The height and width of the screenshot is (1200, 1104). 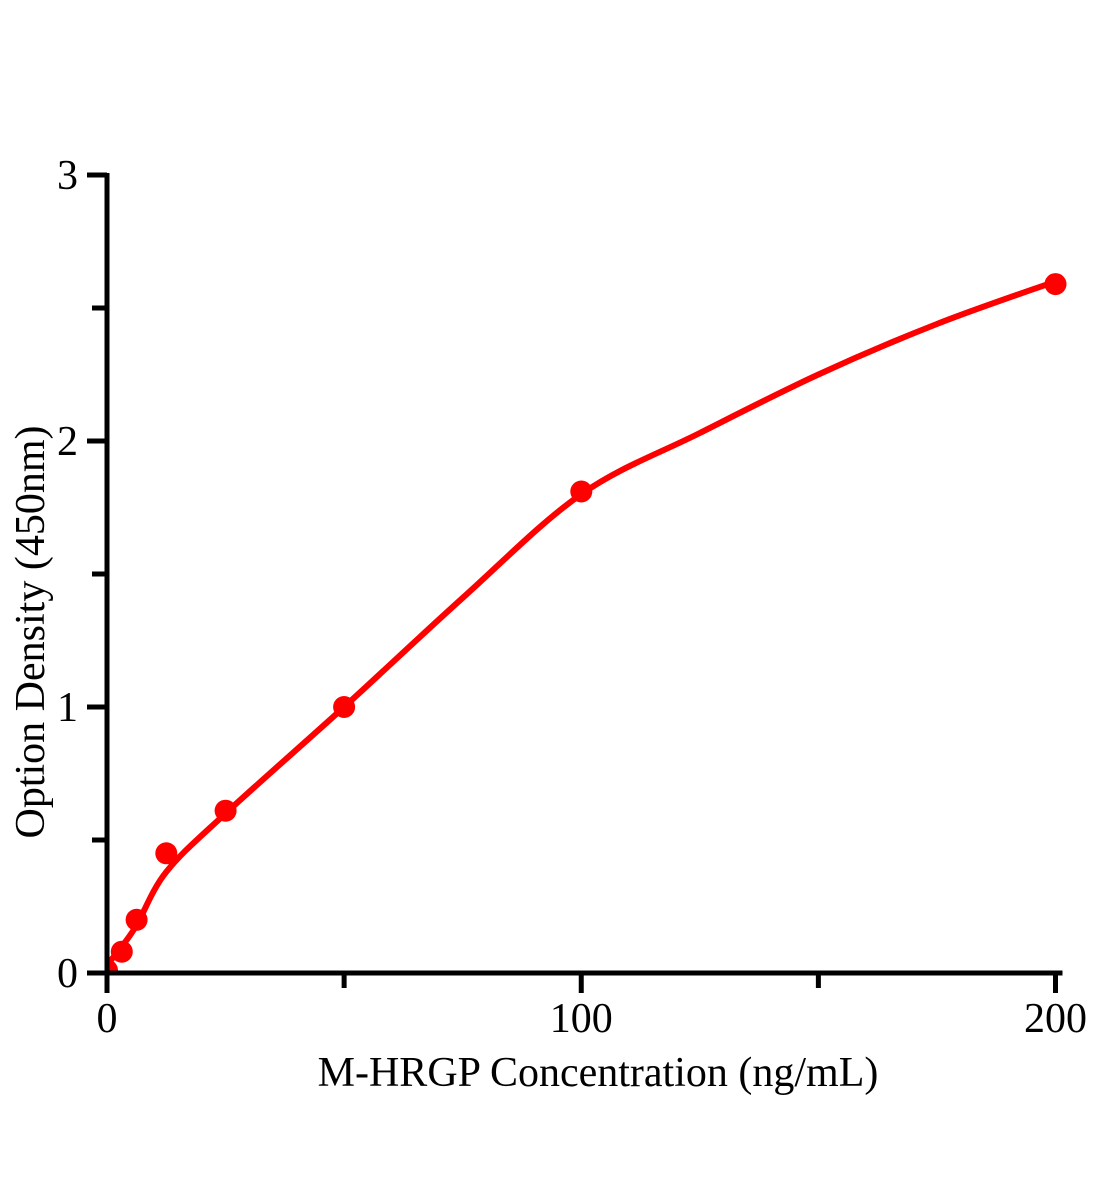 I want to click on y-tick-label: 2, so click(x=67, y=442).